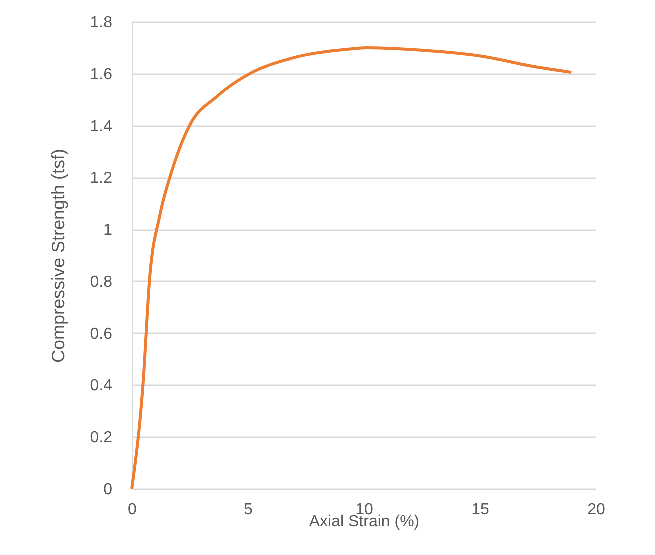 The height and width of the screenshot is (555, 655). Describe the element at coordinates (597, 510) in the screenshot. I see `x-tick-label: 20` at that location.